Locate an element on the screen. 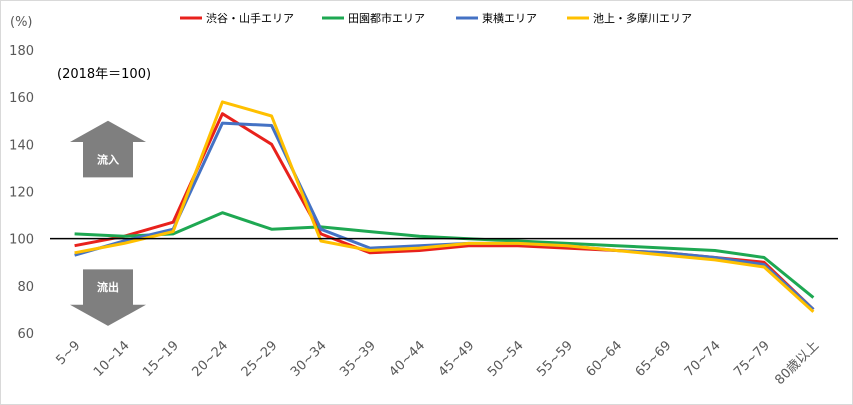 This screenshot has height=405, width=853. y-axis: 60 80 100 120 140 160 180 is located at coordinates (21, 193).